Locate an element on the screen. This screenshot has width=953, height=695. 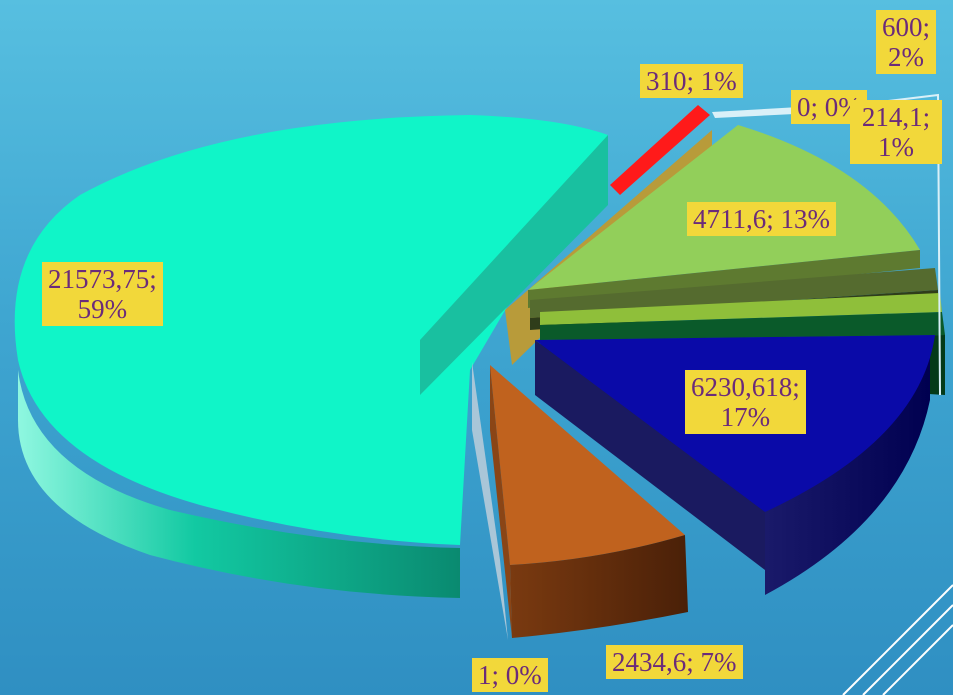
data-label-7: 2434,6; 7% is located at coordinates (674, 662).